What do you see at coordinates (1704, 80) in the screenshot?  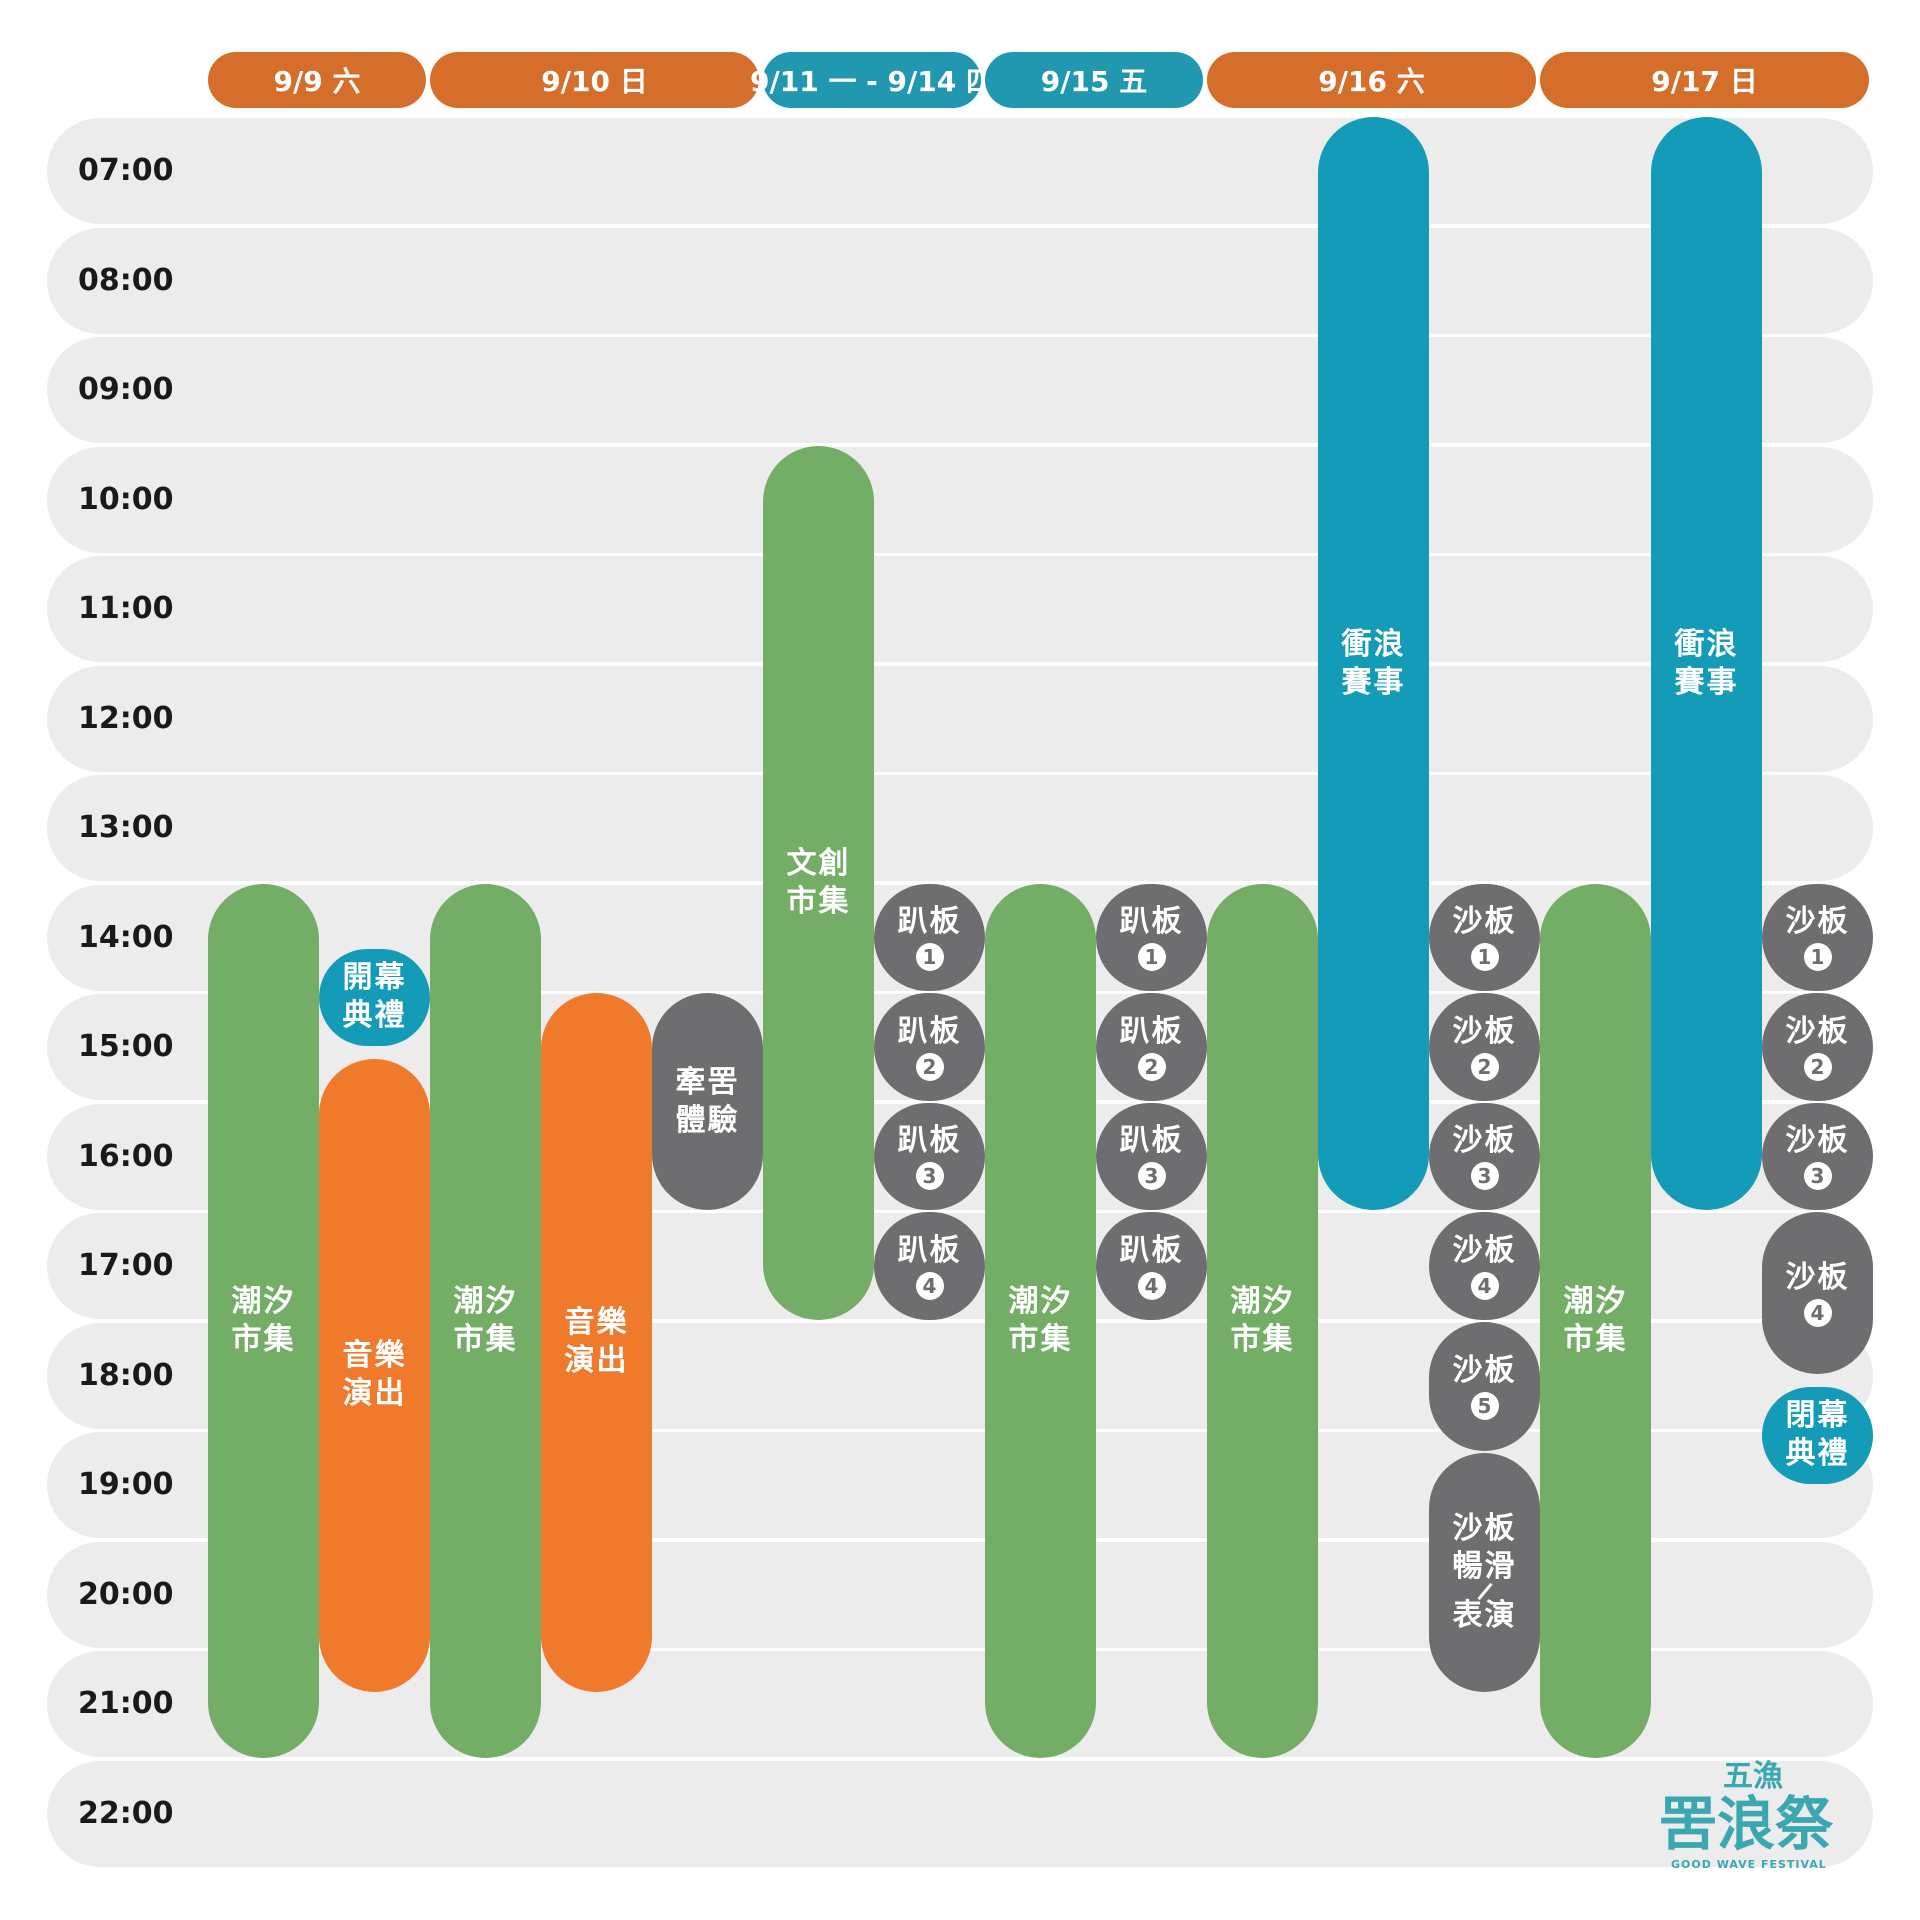 I see `day-header-6: 9/17 日` at bounding box center [1704, 80].